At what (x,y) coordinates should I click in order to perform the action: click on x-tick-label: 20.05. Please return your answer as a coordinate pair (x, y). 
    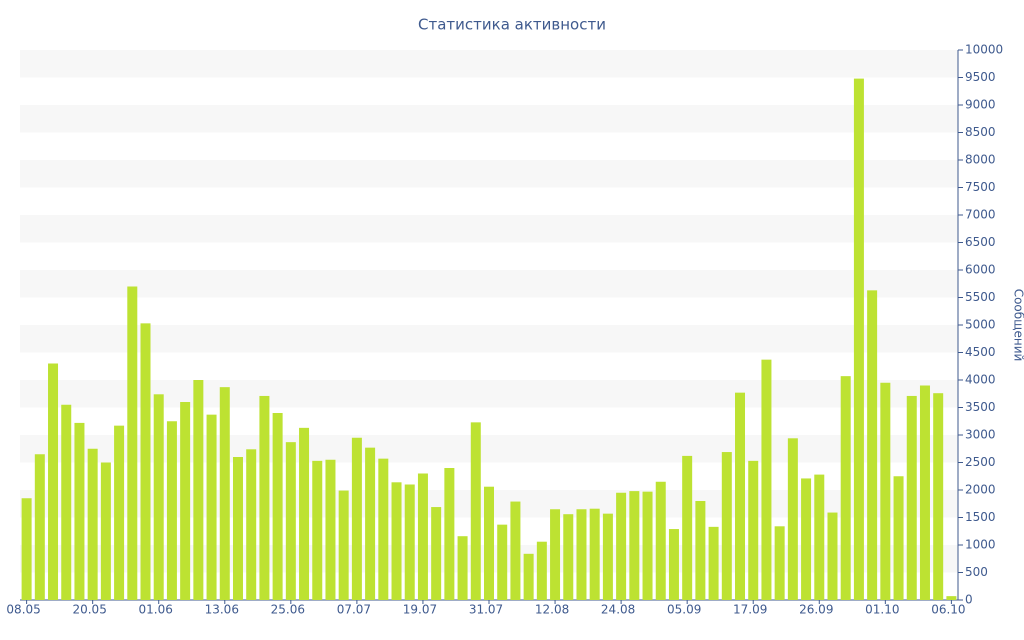
    Looking at the image, I should click on (89, 610).